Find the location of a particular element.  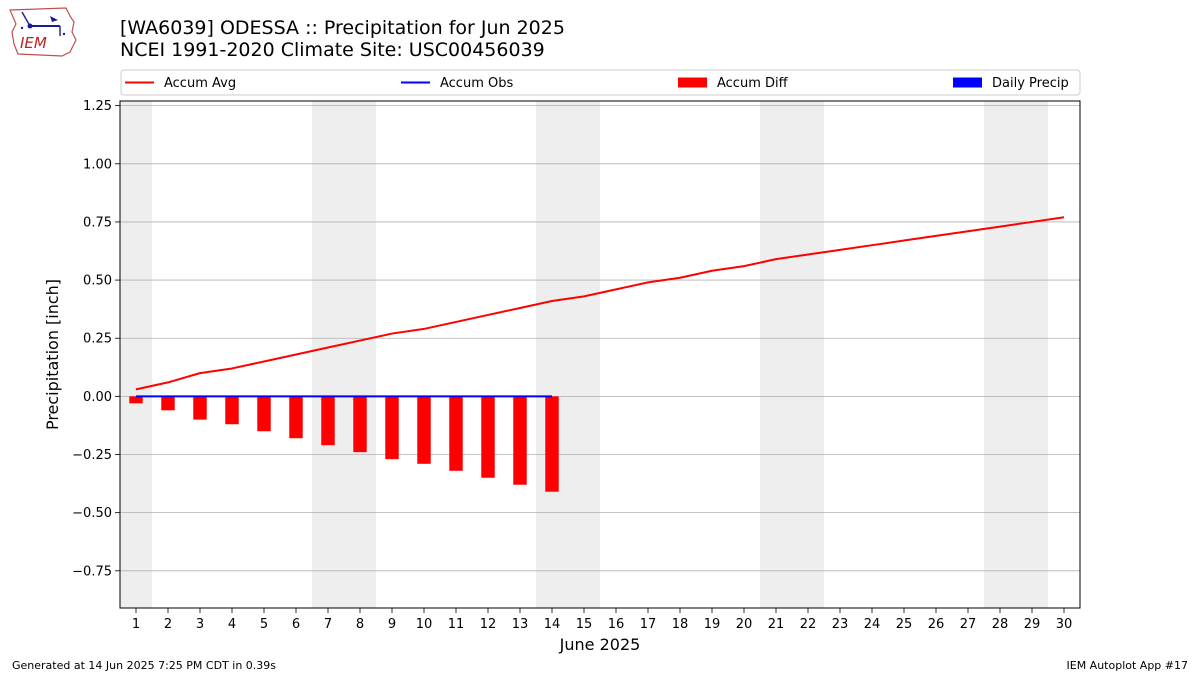

x-tick-label: 27 is located at coordinates (968, 624).